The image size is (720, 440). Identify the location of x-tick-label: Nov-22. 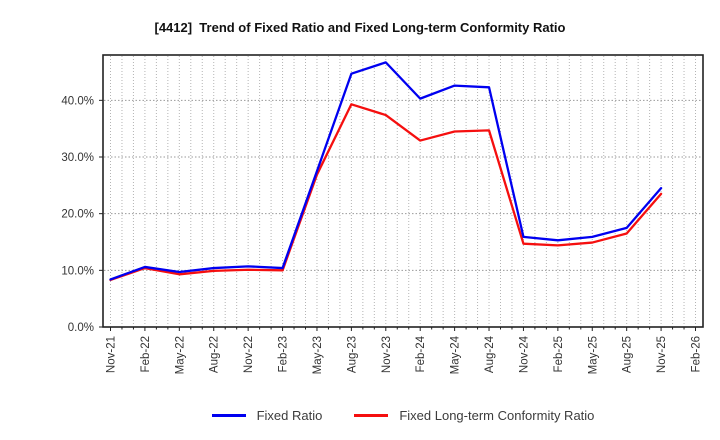
(249, 354).